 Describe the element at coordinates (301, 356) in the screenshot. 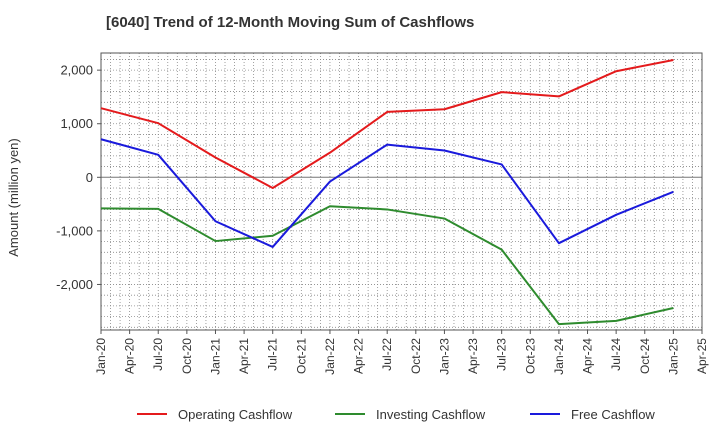

I see `x-tick-label: Oct-21` at that location.